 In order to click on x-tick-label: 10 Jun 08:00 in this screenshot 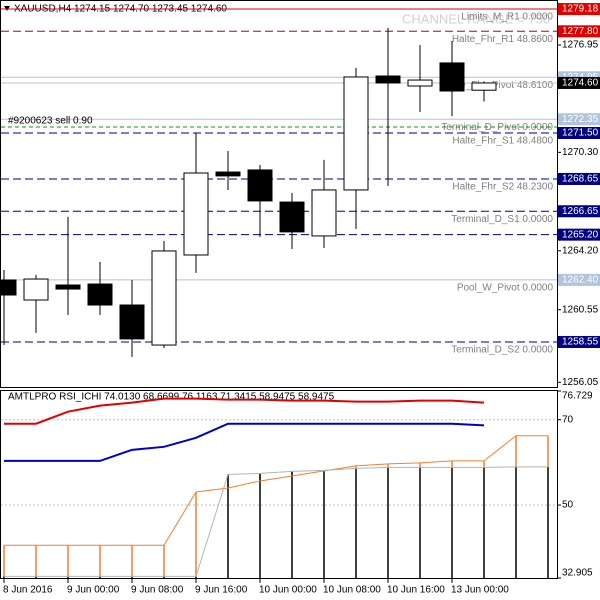, I will do `click(352, 590)`.